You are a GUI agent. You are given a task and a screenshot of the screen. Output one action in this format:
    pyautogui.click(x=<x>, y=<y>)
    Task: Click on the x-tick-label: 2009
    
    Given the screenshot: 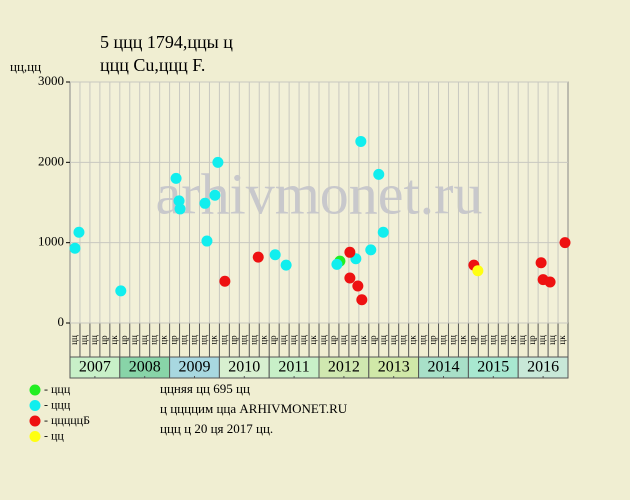 What is the action you would take?
    pyautogui.click(x=195, y=367)
    